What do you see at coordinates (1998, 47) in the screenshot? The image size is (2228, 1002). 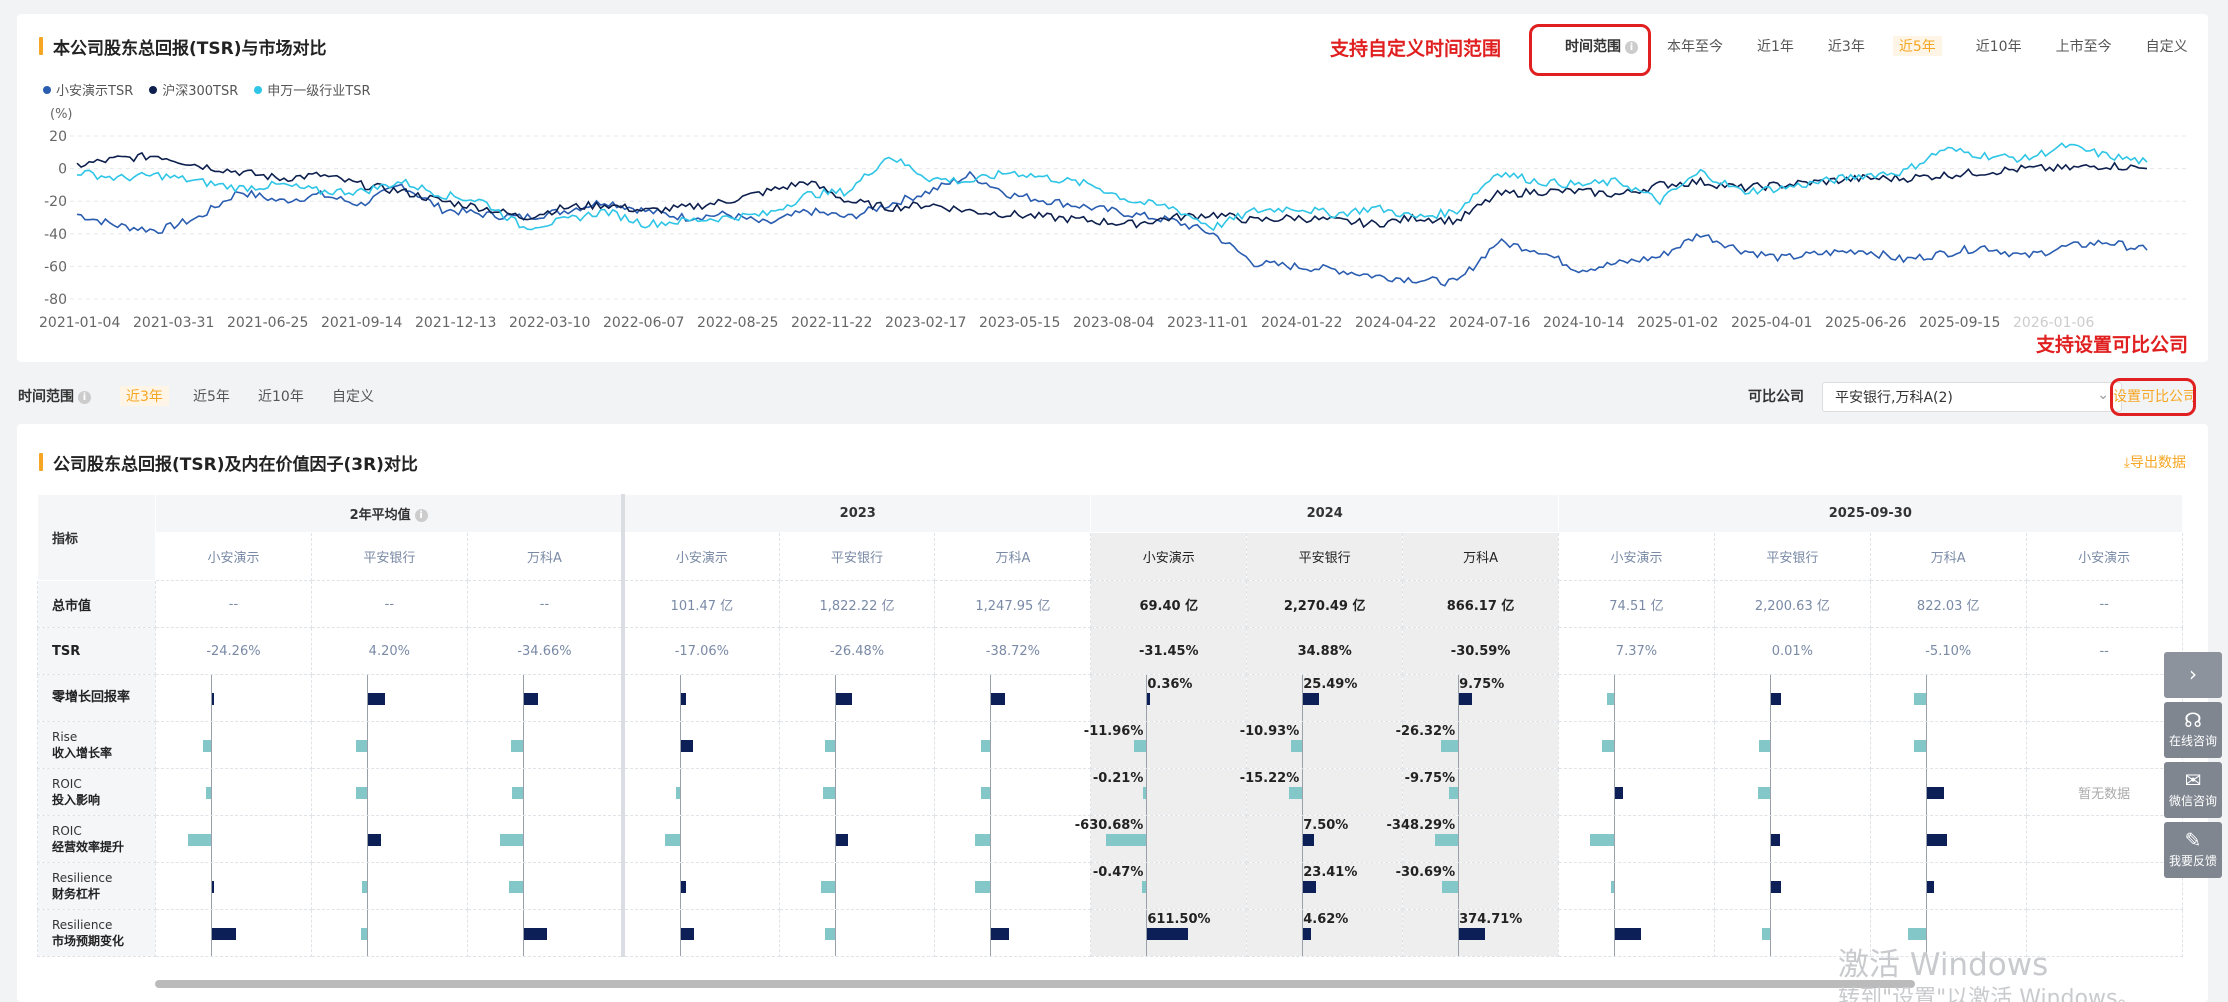 I see `tab-10y: 近10年` at bounding box center [1998, 47].